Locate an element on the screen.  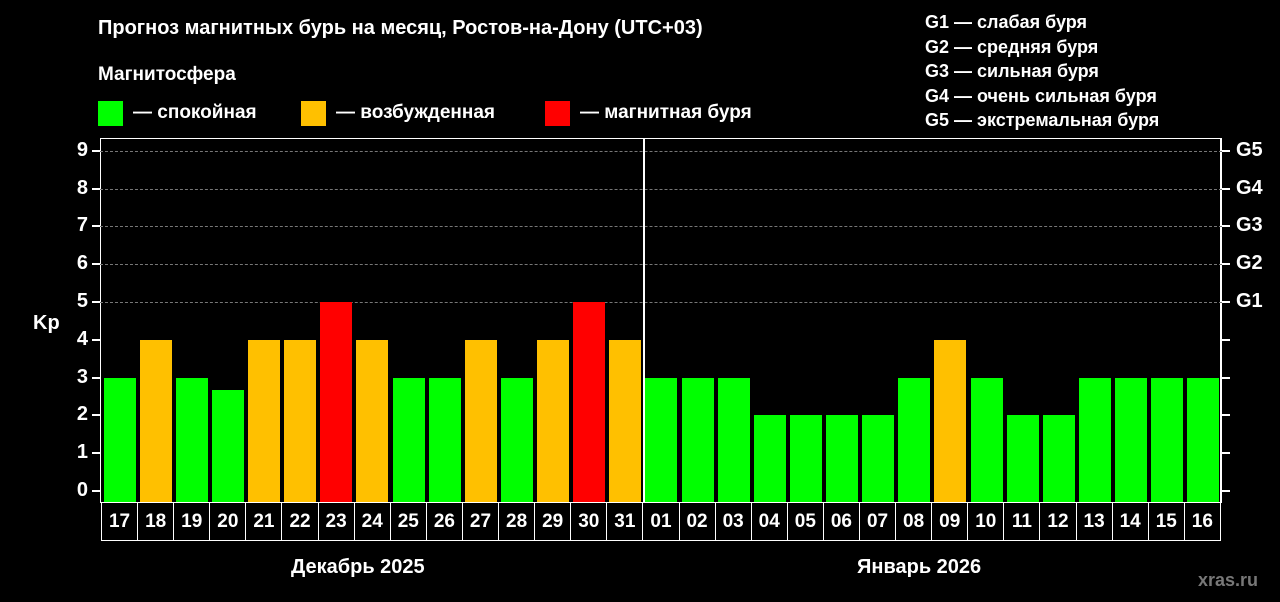
legend-title: Магнитосфера is located at coordinates (167, 74).